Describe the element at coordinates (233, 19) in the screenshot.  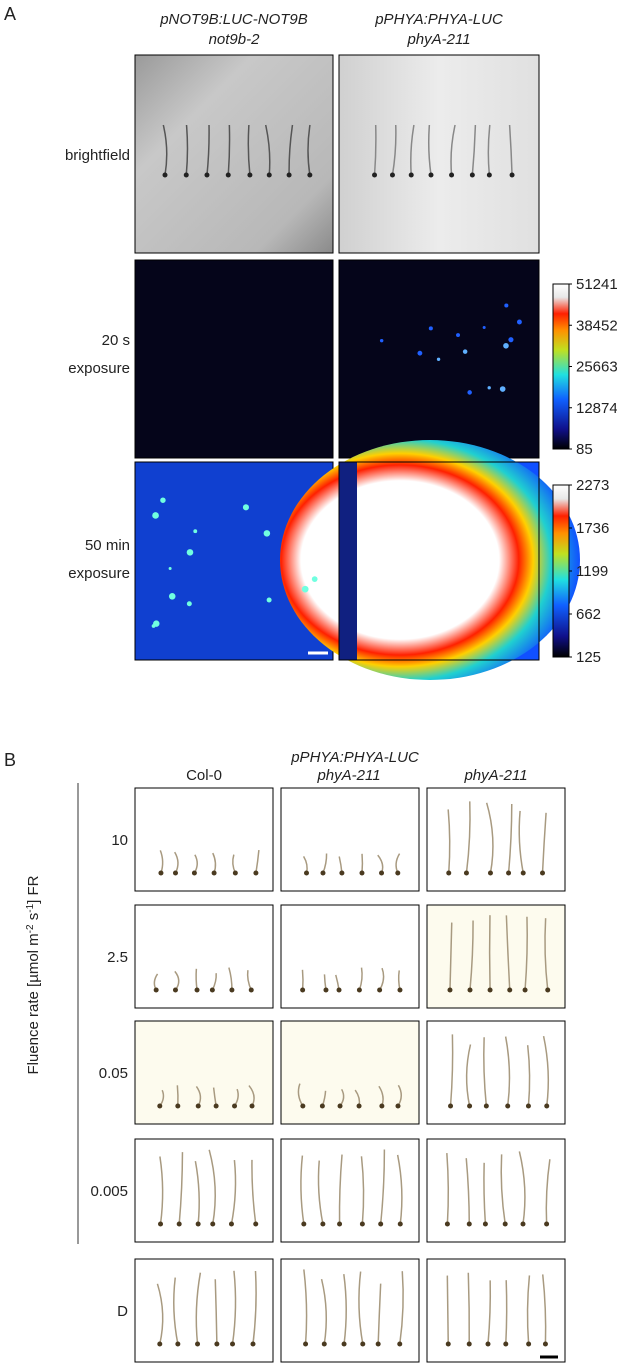
I see `column-header: pNOT9B:LUC-NOT9B` at that location.